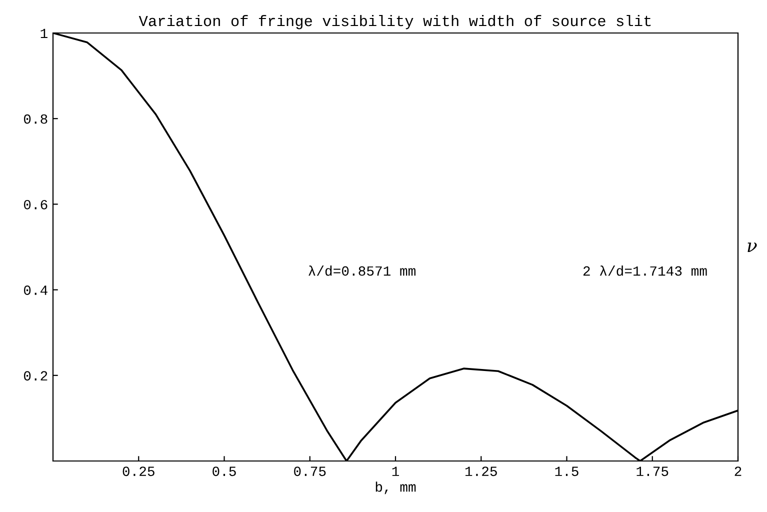 The width and height of the screenshot is (767, 512). Describe the element at coordinates (481, 471) in the screenshot. I see `x-tick-label: 1.25` at that location.